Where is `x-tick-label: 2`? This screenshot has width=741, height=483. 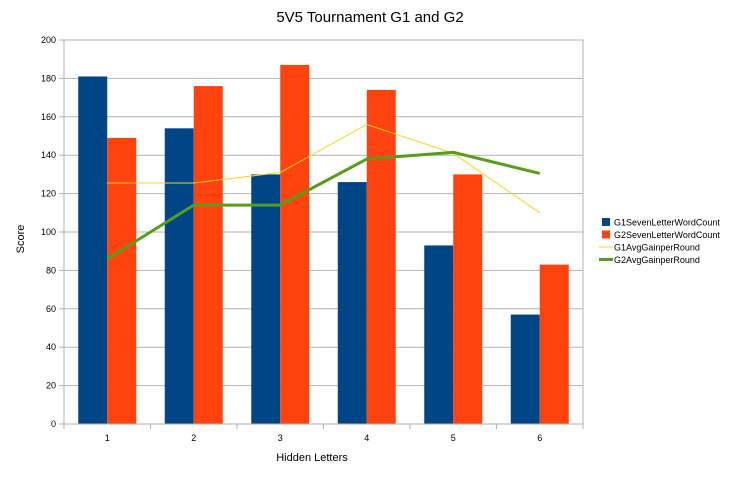
x-tick-label: 2 is located at coordinates (193, 438).